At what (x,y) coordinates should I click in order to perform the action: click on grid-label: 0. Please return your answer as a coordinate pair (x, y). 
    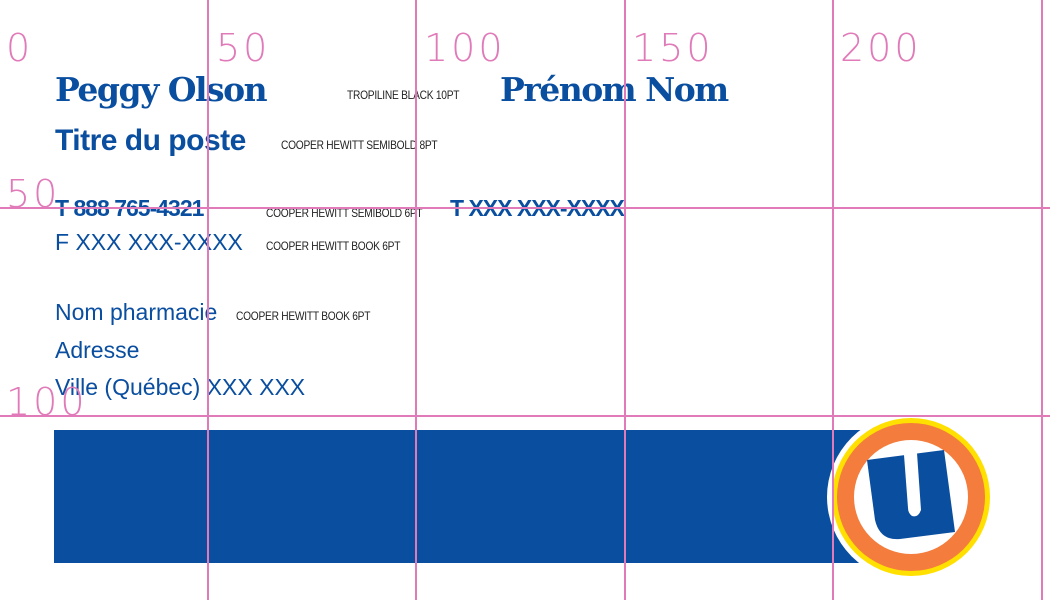
    Looking at the image, I should click on (20, 48).